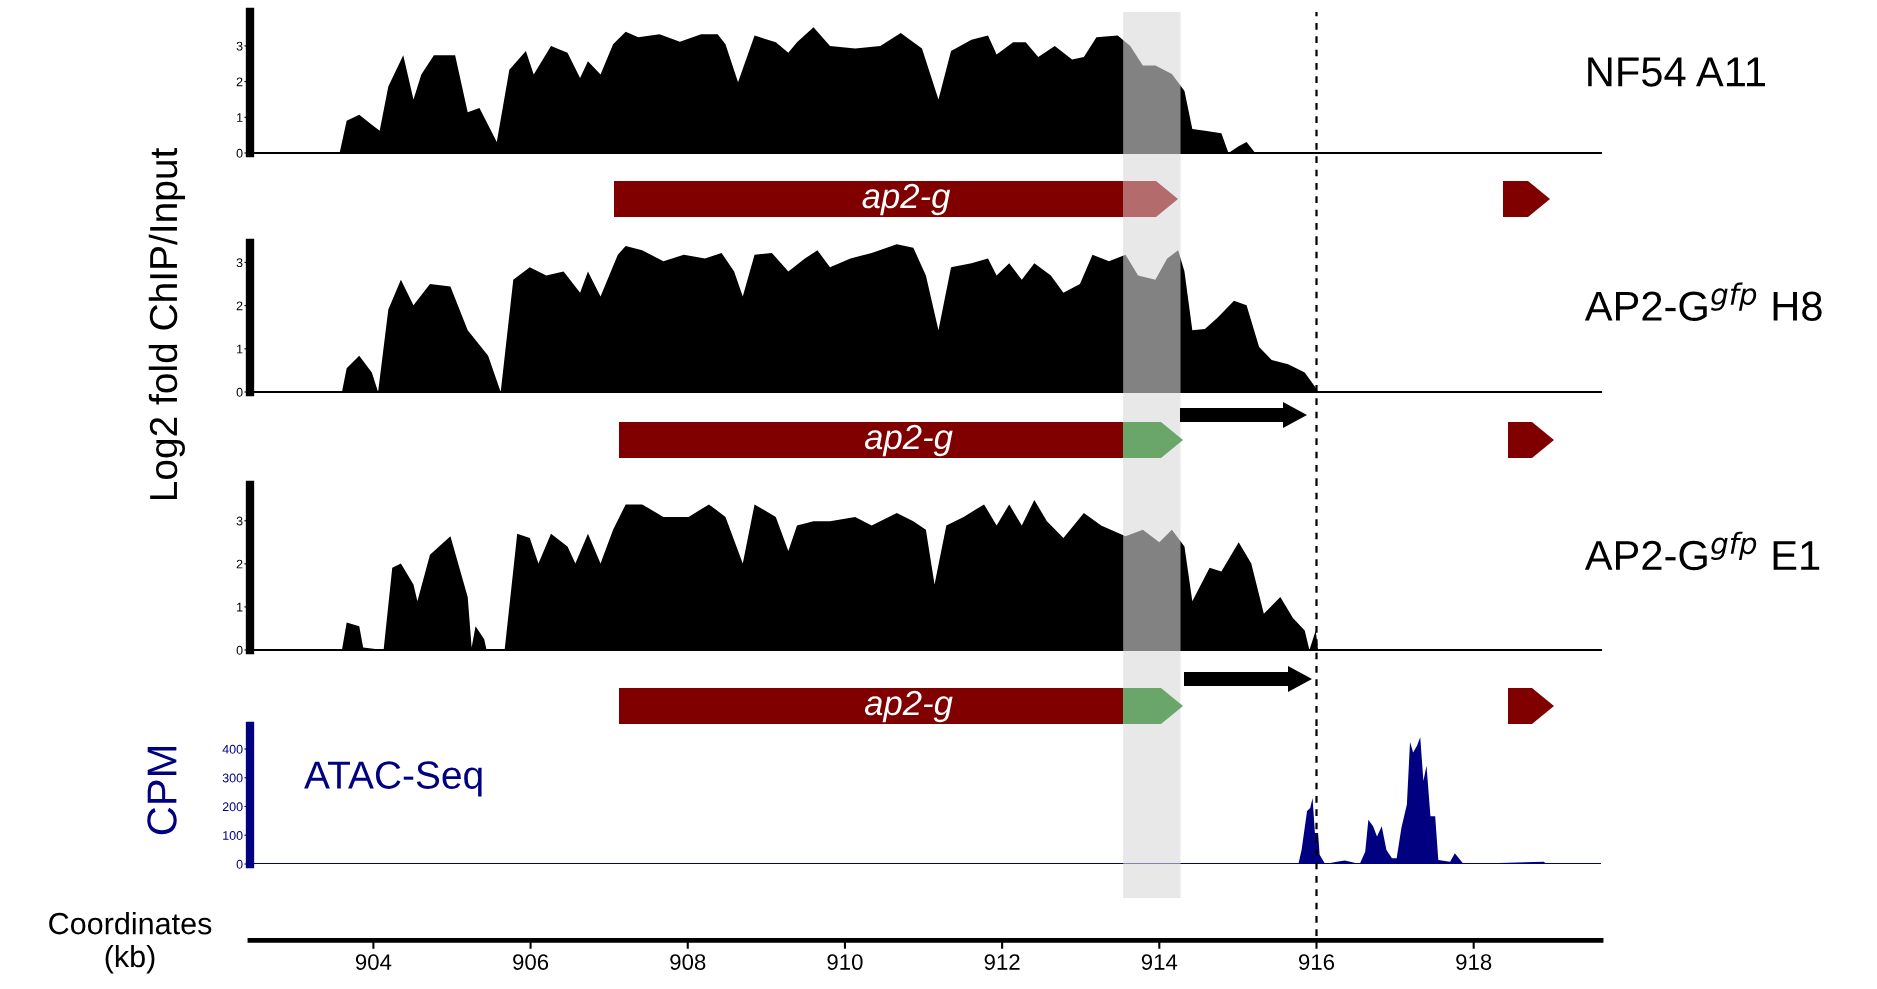 This screenshot has width=1877, height=989. I want to click on x-tick-label: 912, so click(1002, 962).